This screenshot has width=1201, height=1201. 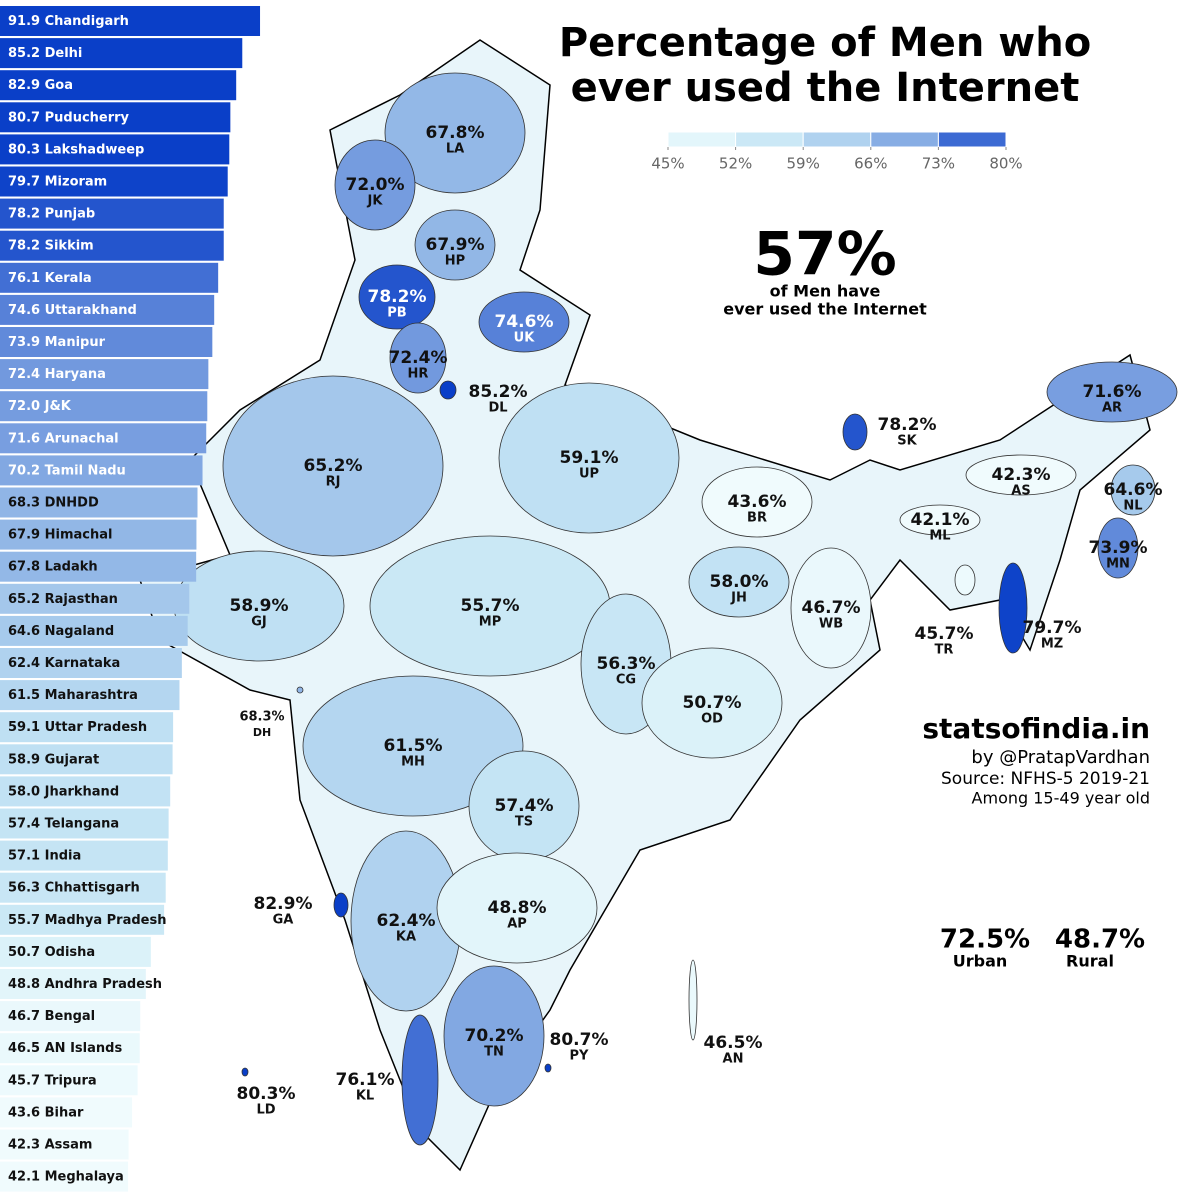 What do you see at coordinates (24, 598) in the screenshot?
I see `rank-value: 65.2` at bounding box center [24, 598].